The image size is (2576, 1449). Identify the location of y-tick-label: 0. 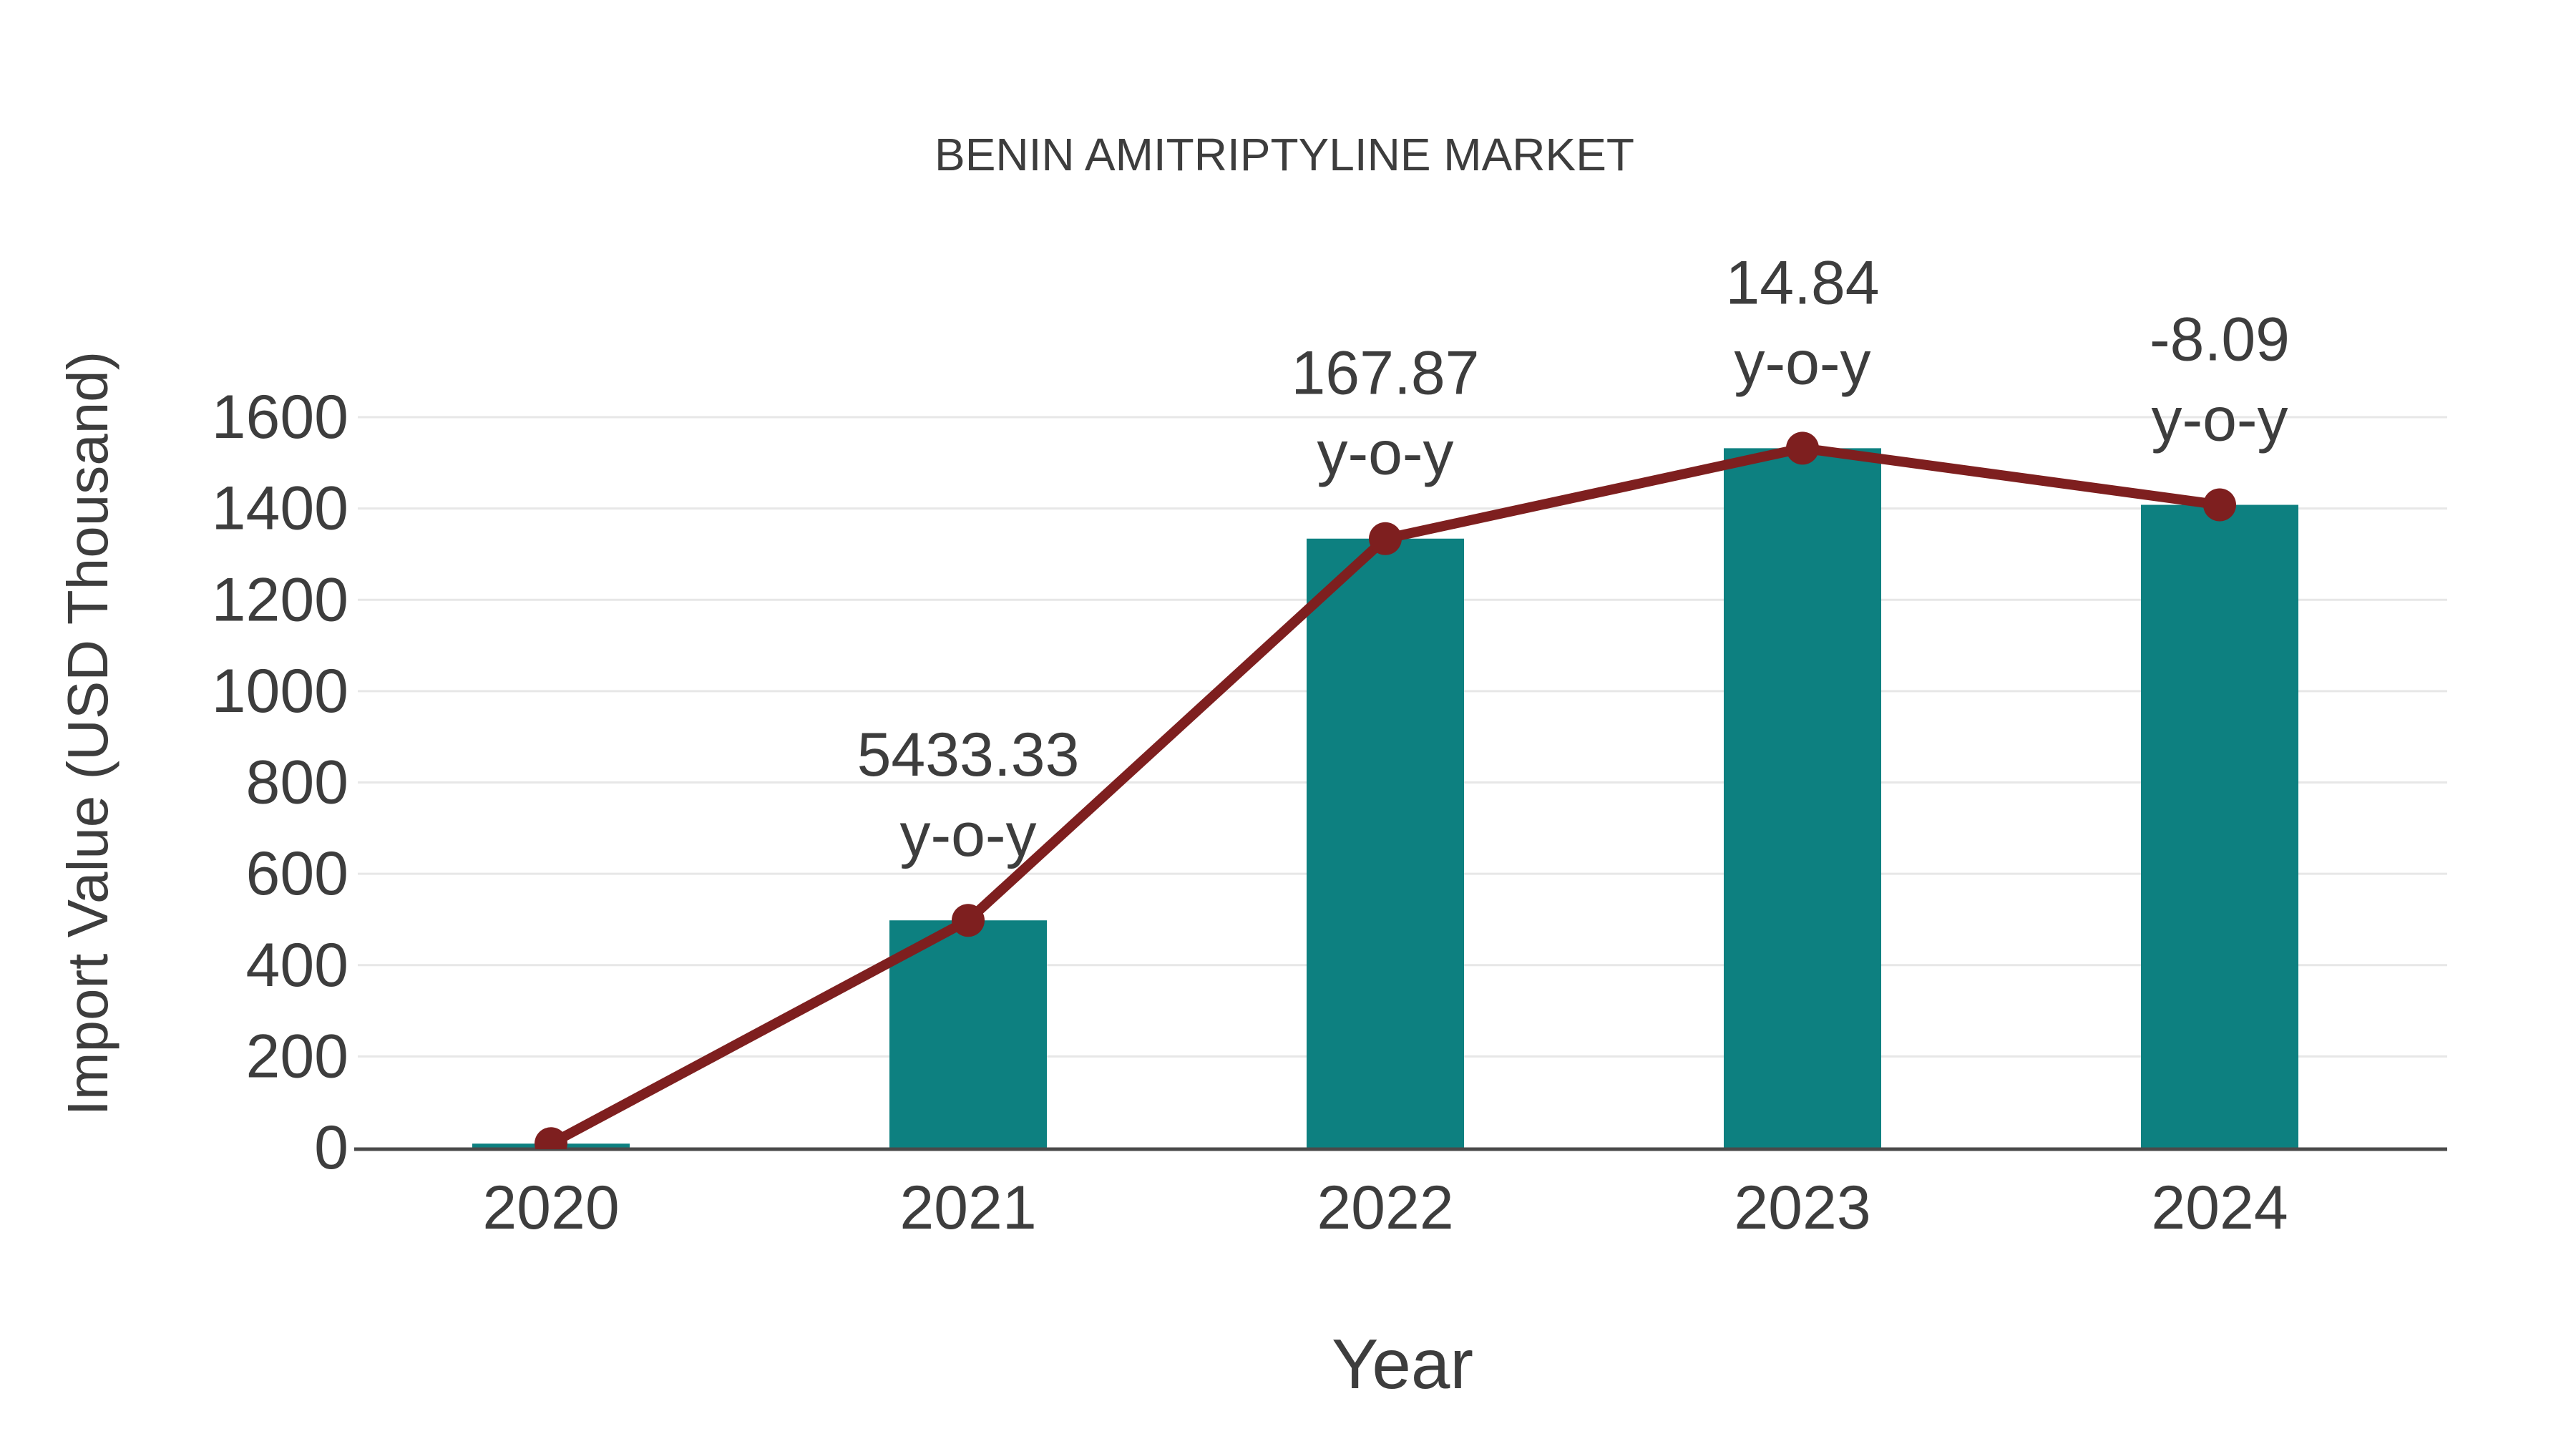
(331, 1147).